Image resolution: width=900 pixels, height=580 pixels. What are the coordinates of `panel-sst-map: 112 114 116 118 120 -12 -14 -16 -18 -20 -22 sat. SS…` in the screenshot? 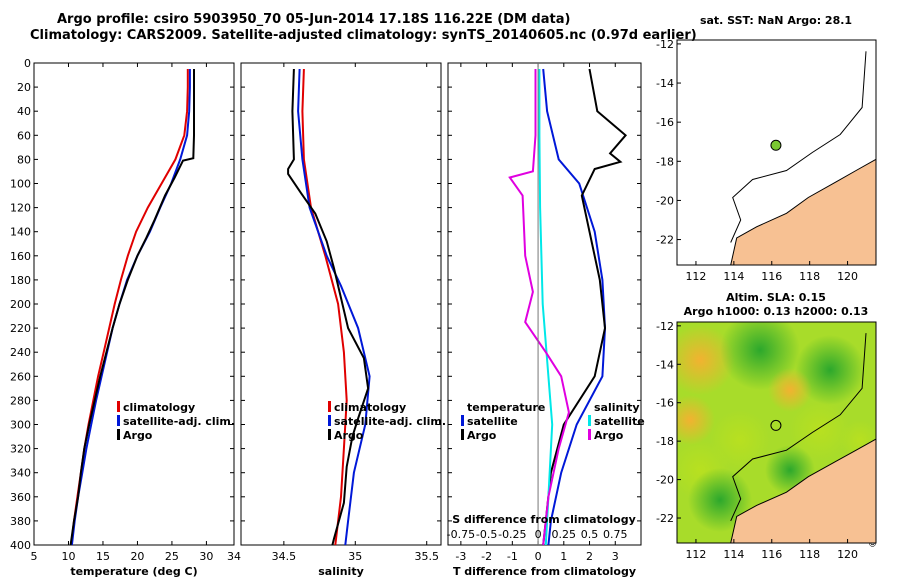 It's located at (766, 148).